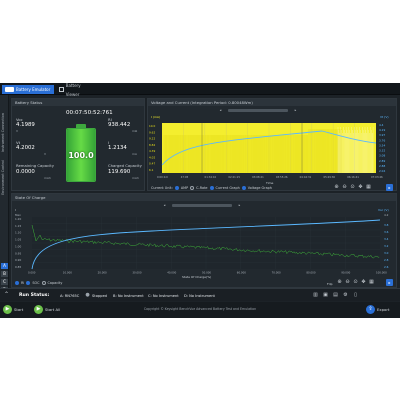  Describe the element at coordinates (345, 295) in the screenshot. I see `settings-icon: ⚙` at that location.